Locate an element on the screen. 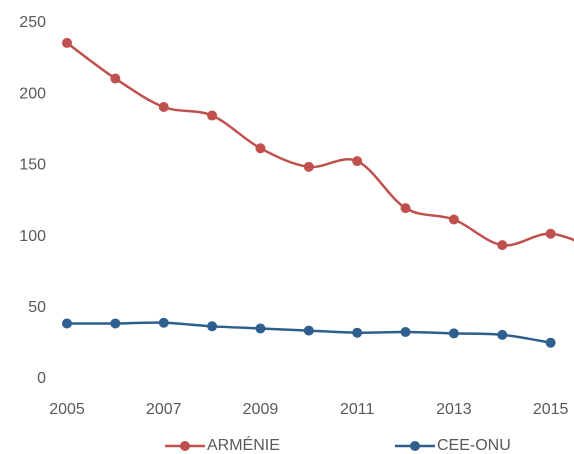 Image resolution: width=574 pixels, height=454 pixels. y-tick-label: 0 is located at coordinates (41, 378).